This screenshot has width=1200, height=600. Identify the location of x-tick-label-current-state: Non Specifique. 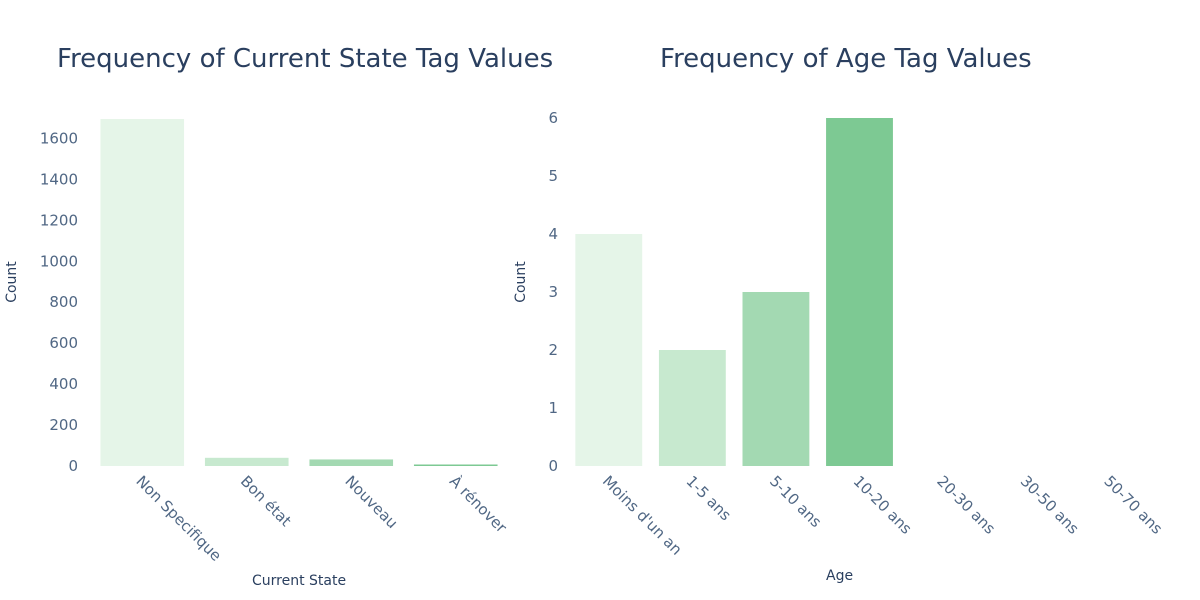
(178, 518).